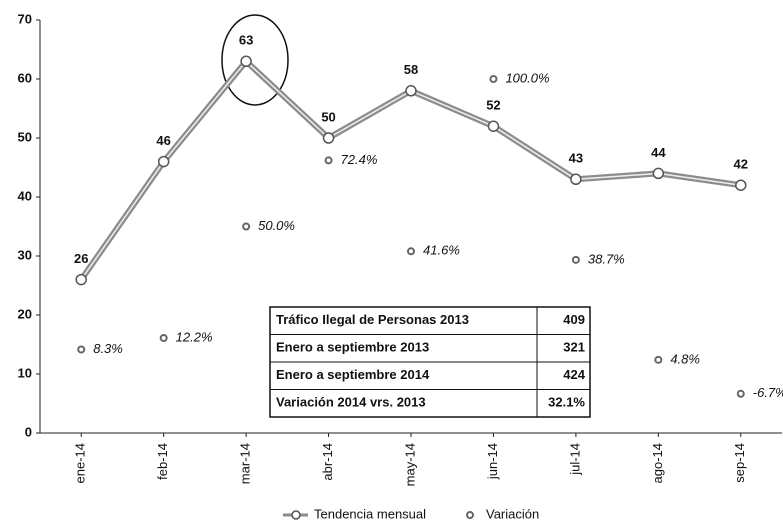 Image resolution: width=783 pixels, height=527 pixels. What do you see at coordinates (527, 77) in the screenshot?
I see `data-label: 100.0%` at bounding box center [527, 77].